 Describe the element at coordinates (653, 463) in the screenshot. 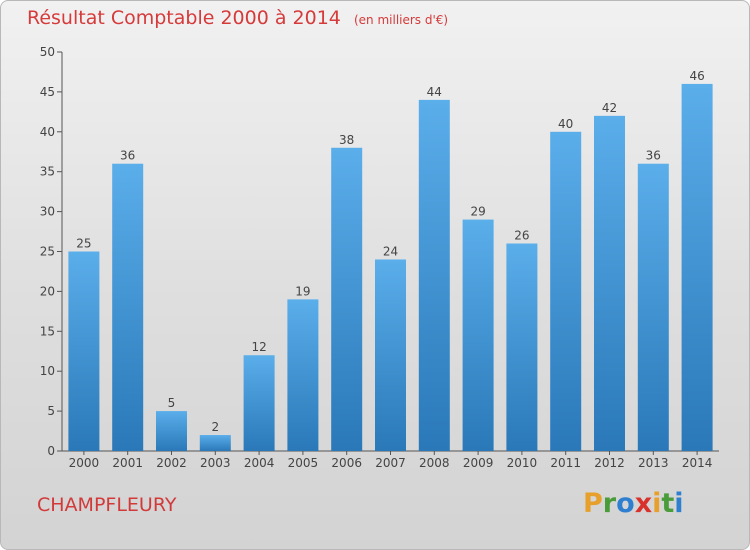

I see `x-tick-label: 2013` at that location.